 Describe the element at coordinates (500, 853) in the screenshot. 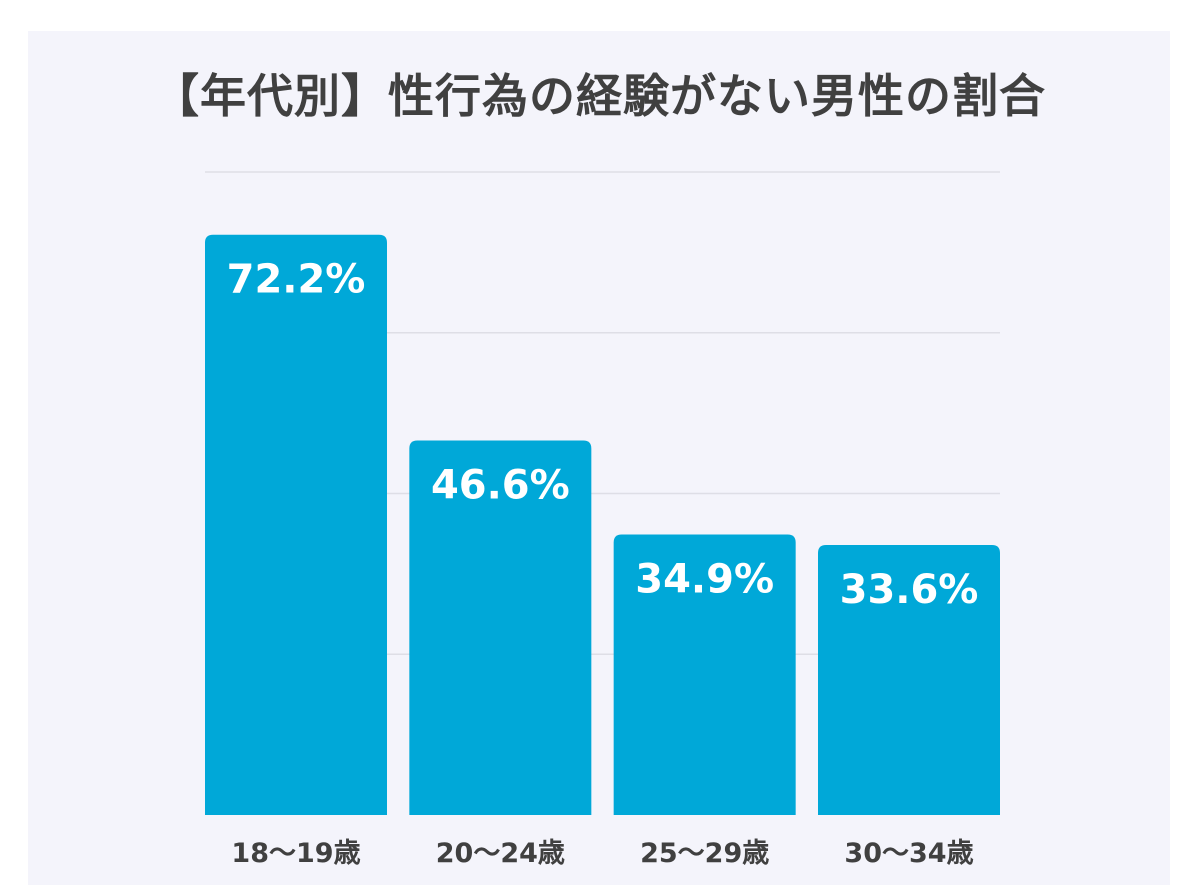

I see `x-tick-label: 20〜24歳` at that location.